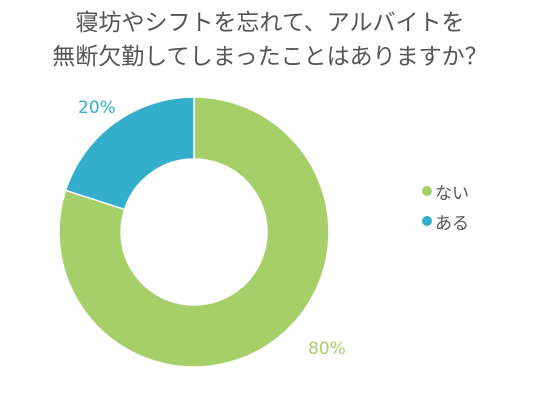  What do you see at coordinates (452, 223) in the screenshot?
I see `legend-label-aru: ある` at bounding box center [452, 223].